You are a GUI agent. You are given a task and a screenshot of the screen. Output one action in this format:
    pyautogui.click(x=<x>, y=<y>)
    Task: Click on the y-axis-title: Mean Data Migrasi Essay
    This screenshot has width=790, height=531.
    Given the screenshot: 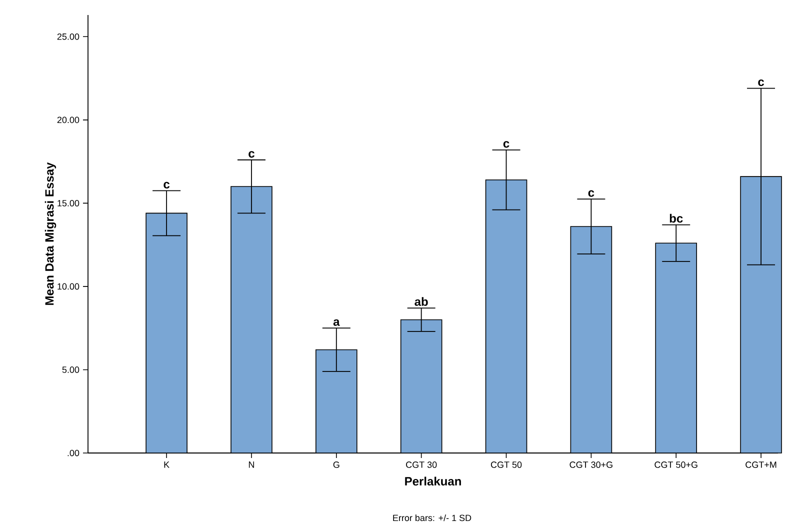 What is the action you would take?
    pyautogui.click(x=50, y=233)
    